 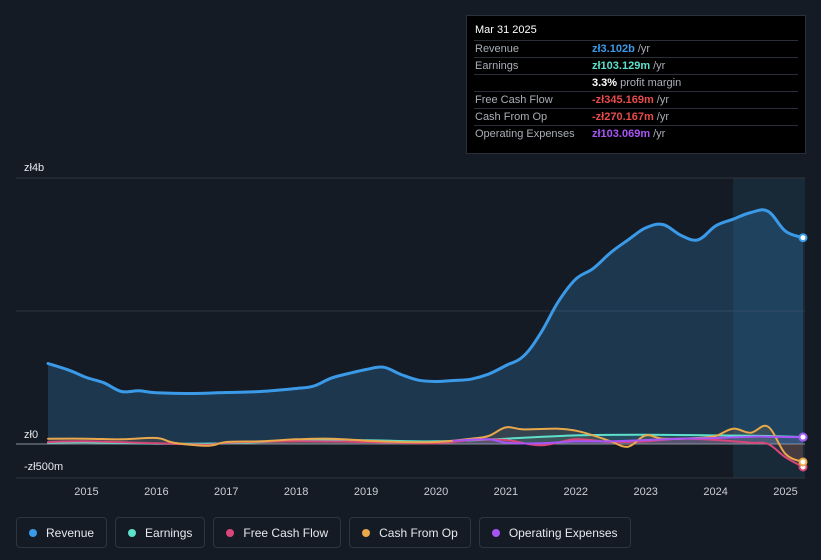 I want to click on x-tick-label: 2021, so click(x=506, y=492).